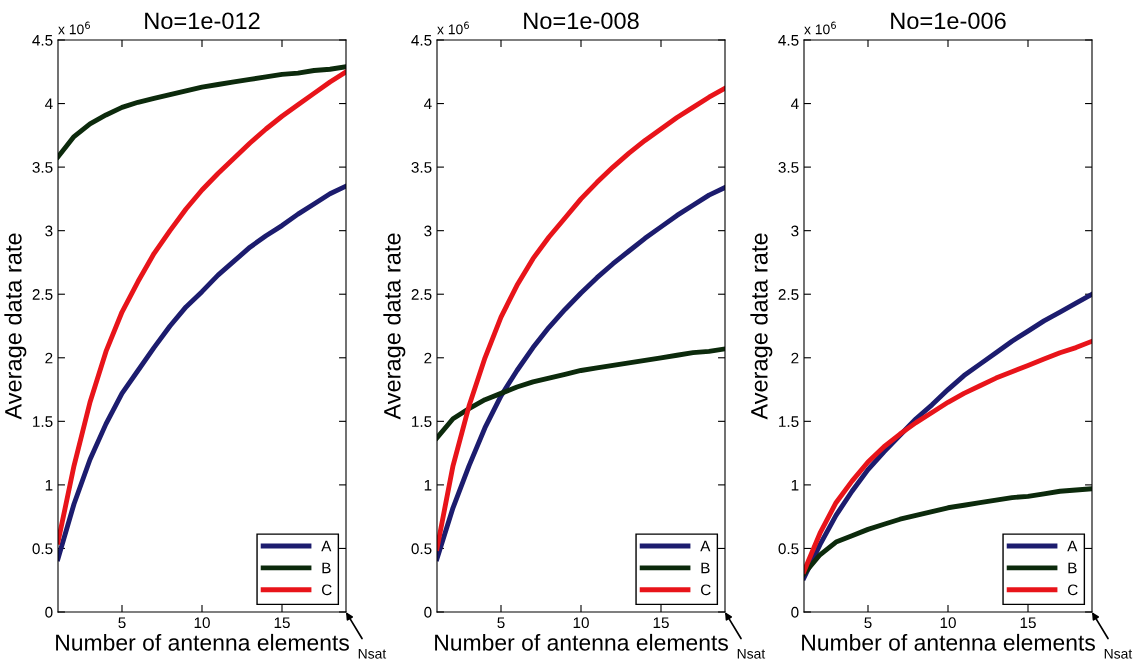  I want to click on chart-title: No=1e-012, so click(202, 21).